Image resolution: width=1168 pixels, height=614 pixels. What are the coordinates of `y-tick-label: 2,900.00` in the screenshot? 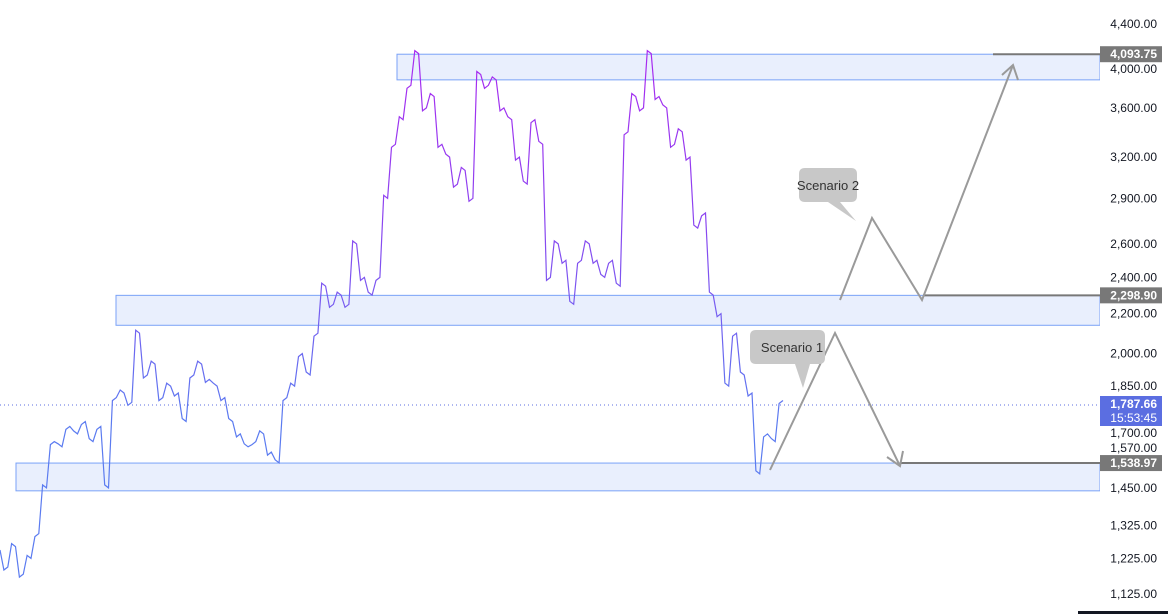 It's located at (1133, 198).